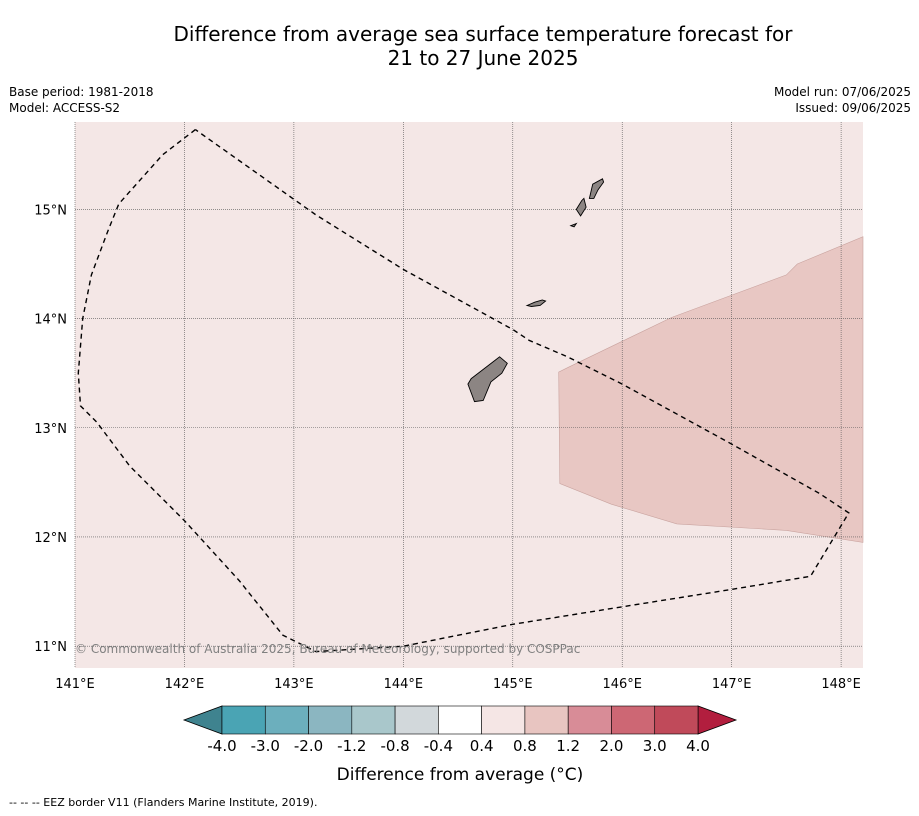  Describe the element at coordinates (185, 684) in the screenshot. I see `lon-tick-label: 142°E` at that location.